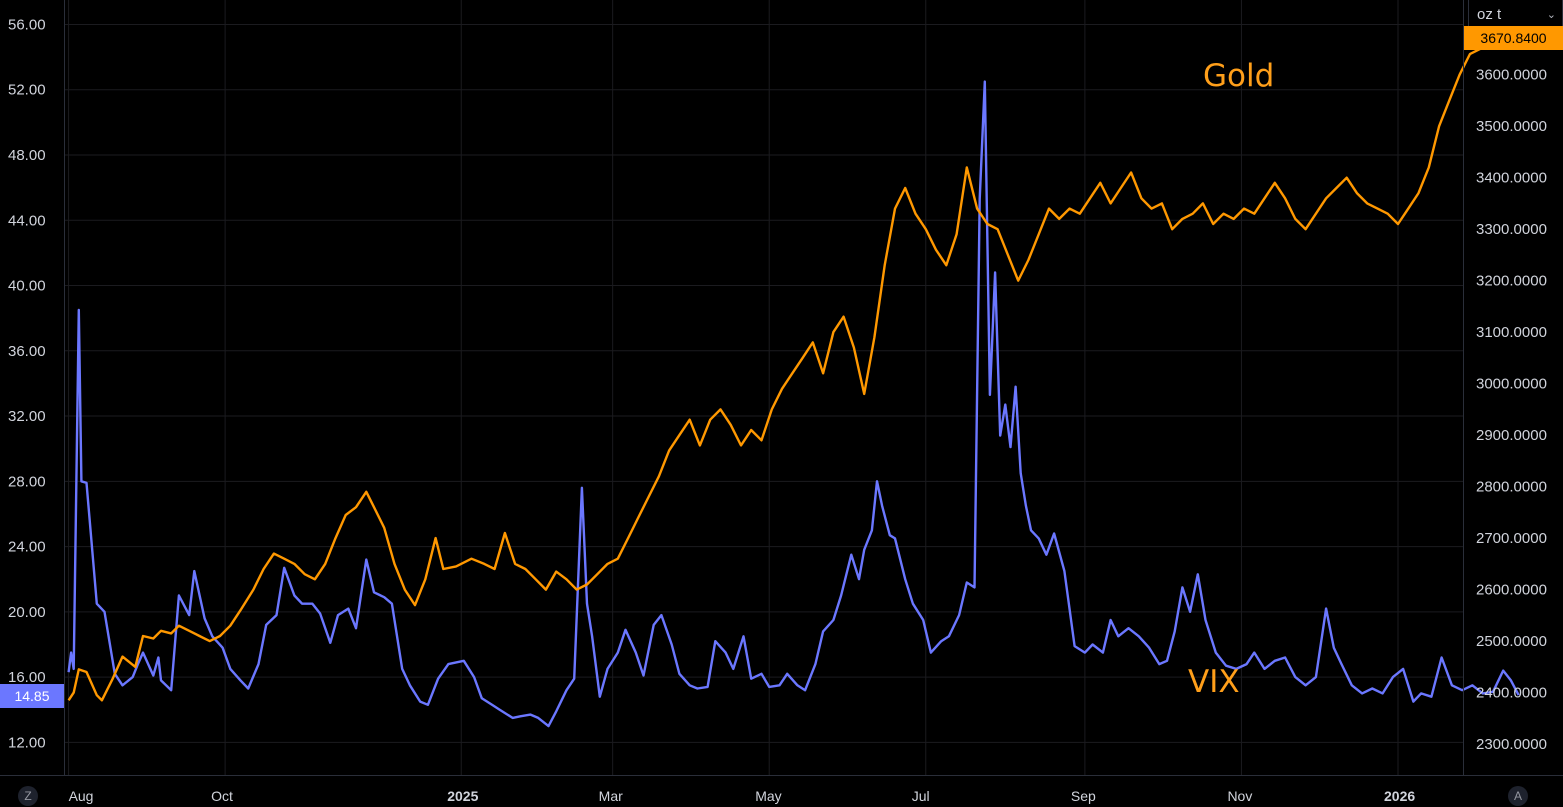 Image resolution: width=1563 pixels, height=807 pixels. I want to click on left-tick-label: 32.00, so click(27, 416).